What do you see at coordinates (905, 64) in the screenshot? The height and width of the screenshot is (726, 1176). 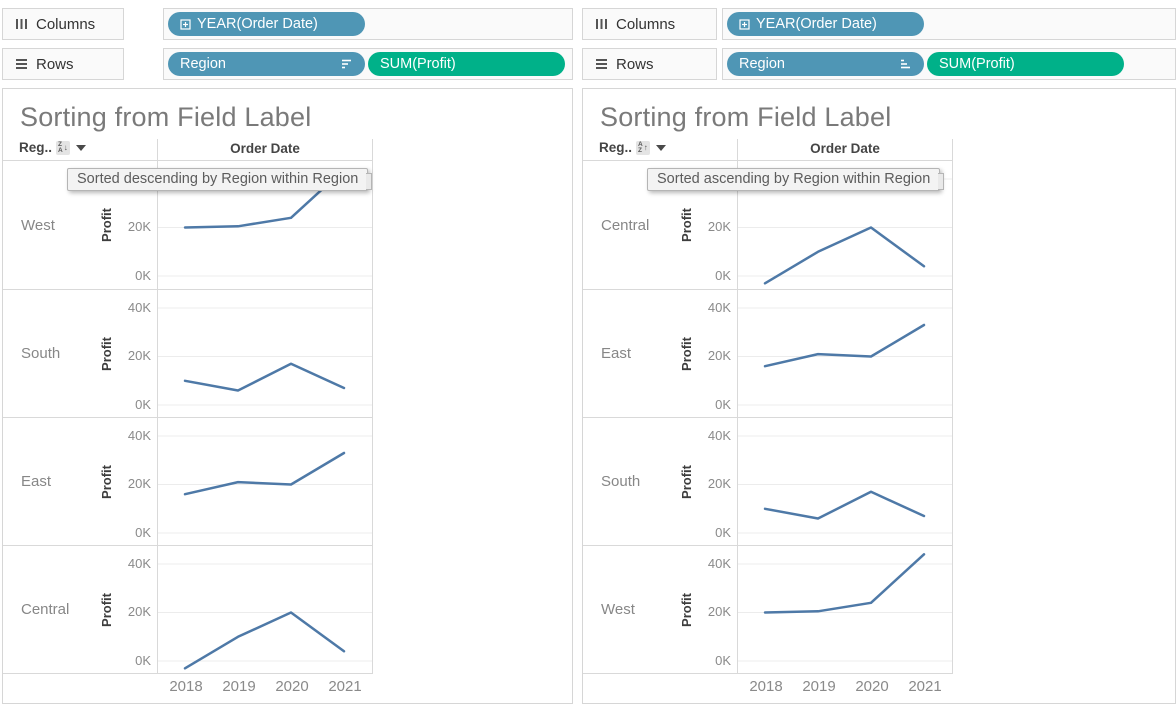 I see `sort-ascending-icon` at bounding box center [905, 64].